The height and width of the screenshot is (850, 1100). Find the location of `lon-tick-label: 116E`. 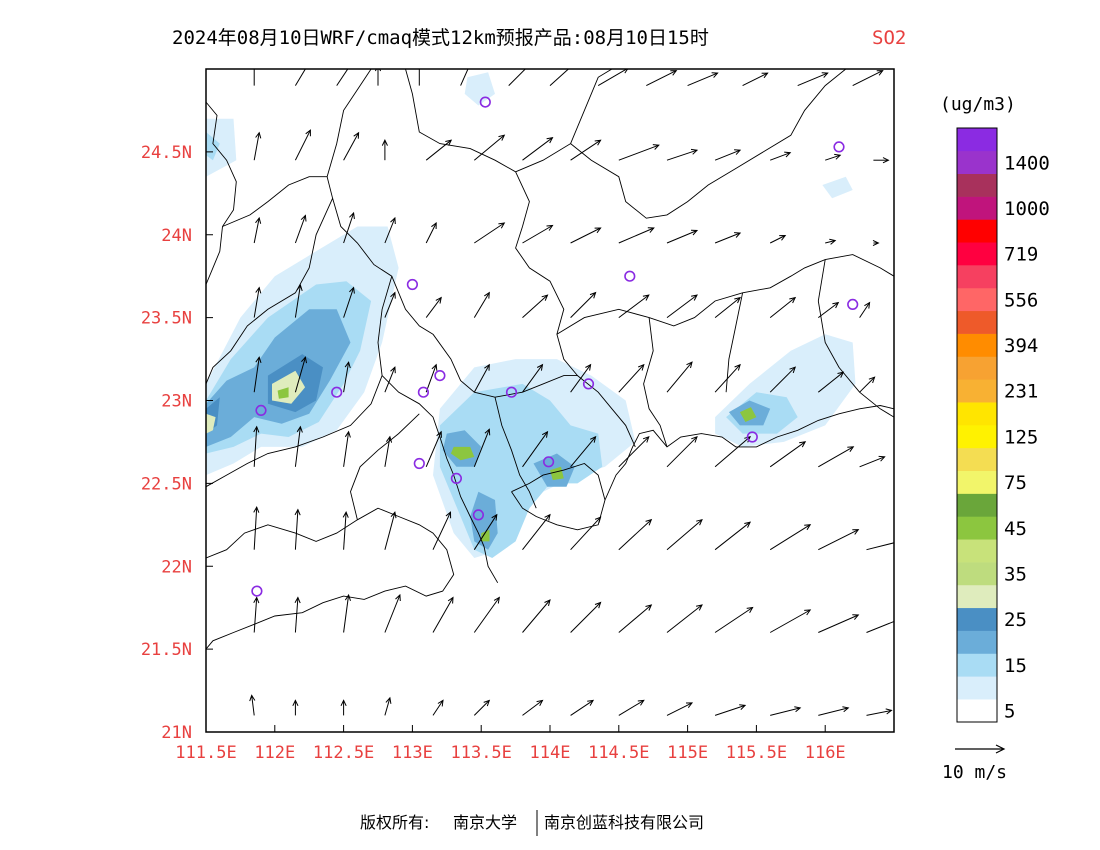

lon-tick-label: 116E is located at coordinates (825, 753).